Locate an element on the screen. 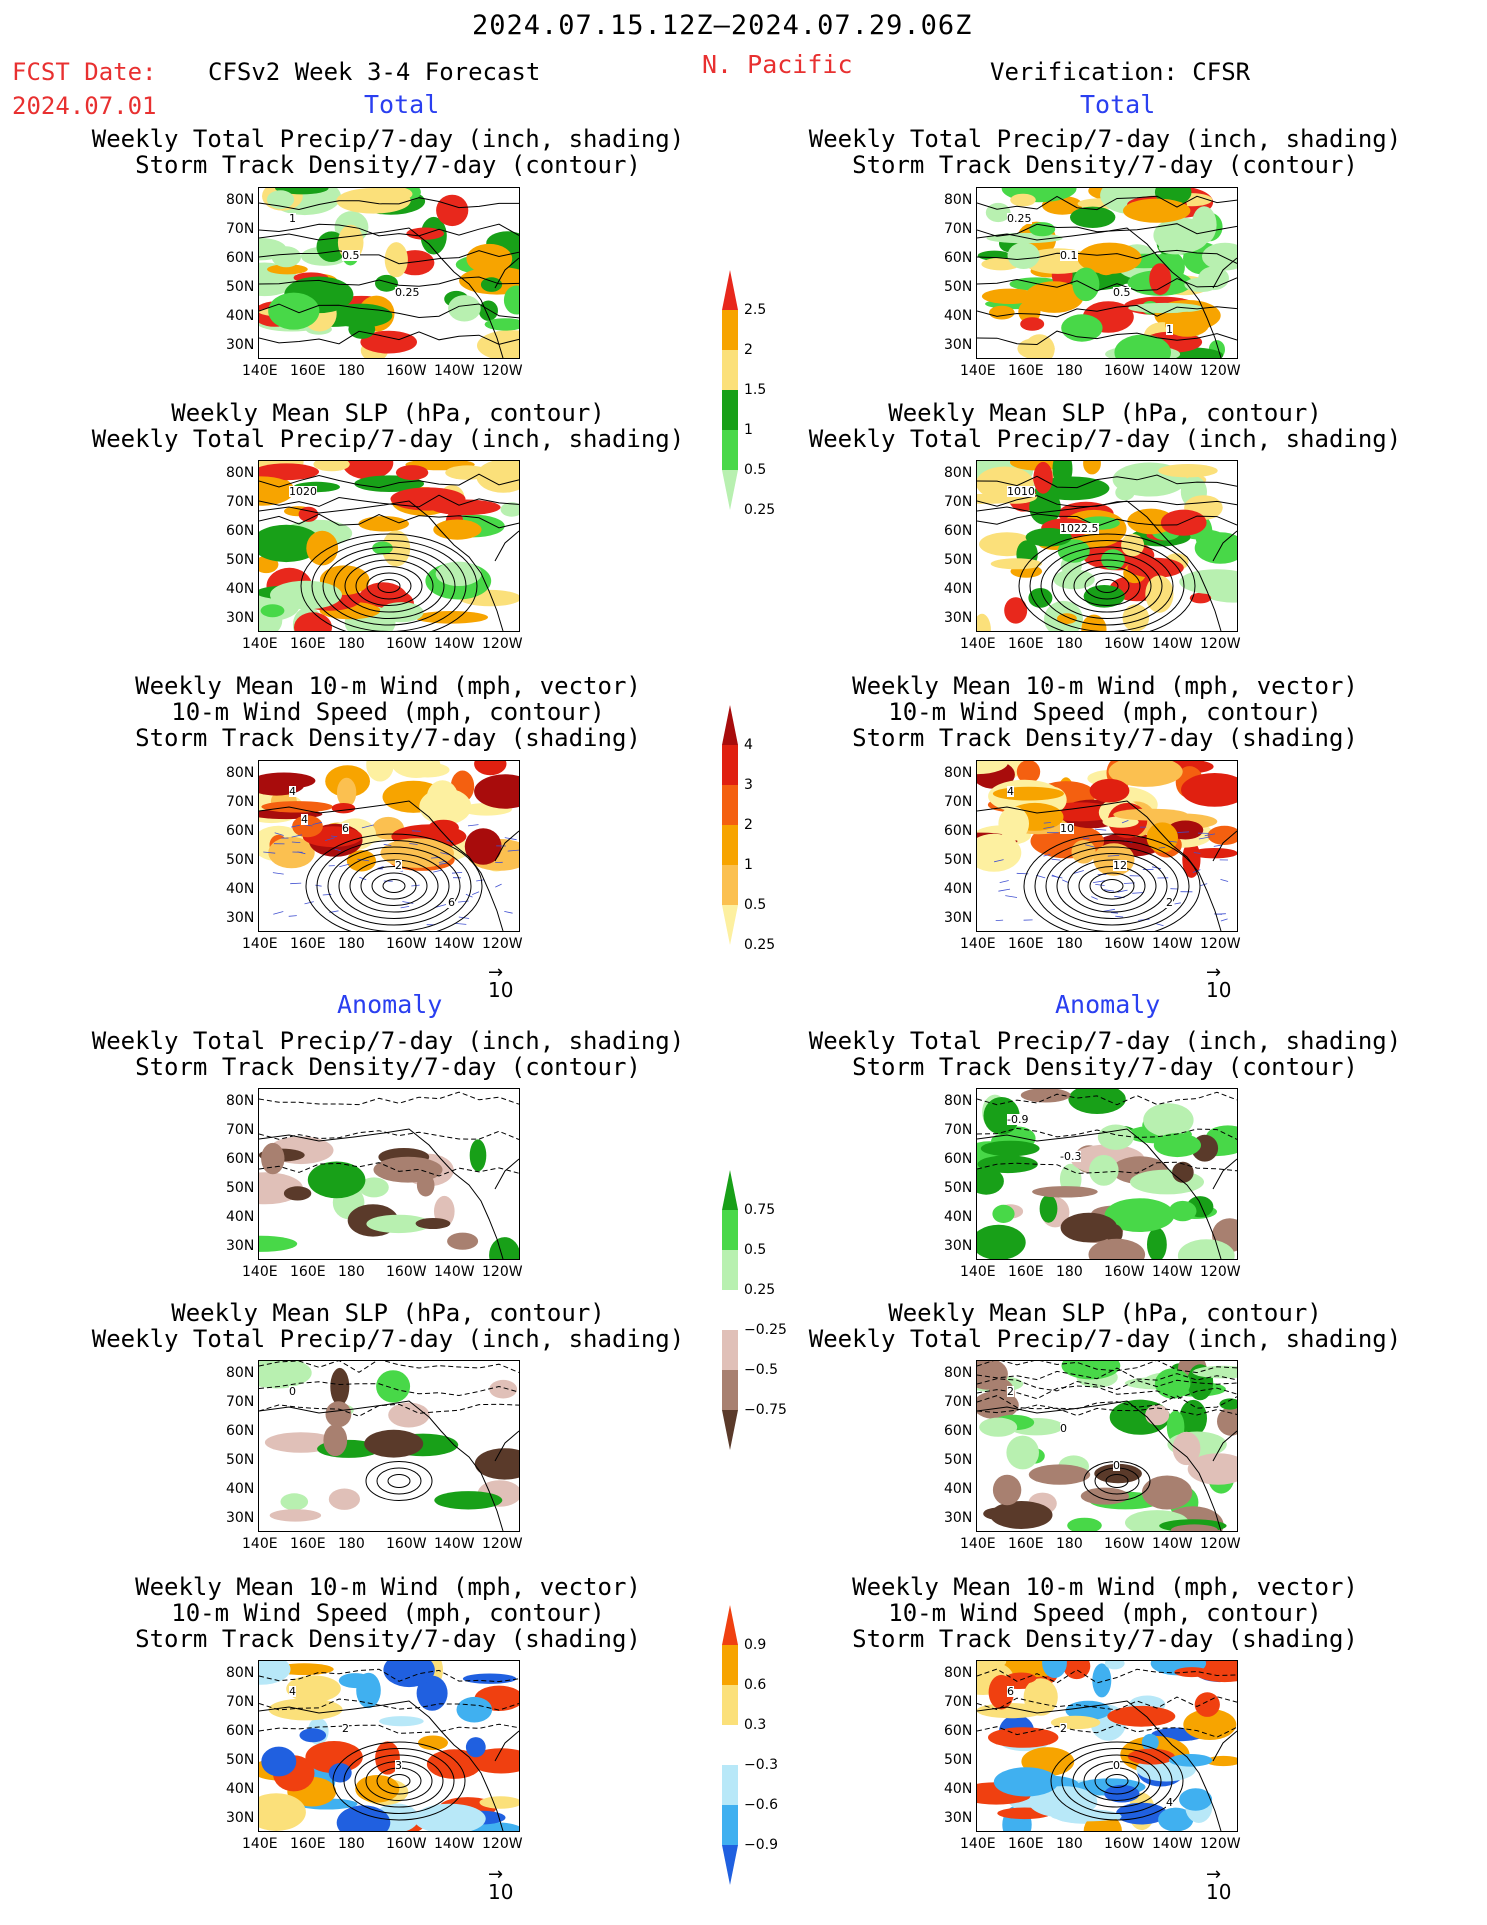 The width and height of the screenshot is (1487, 1925). fc-anom-wind-track-panel-ylabel-3: 50N is located at coordinates (240, 1760).